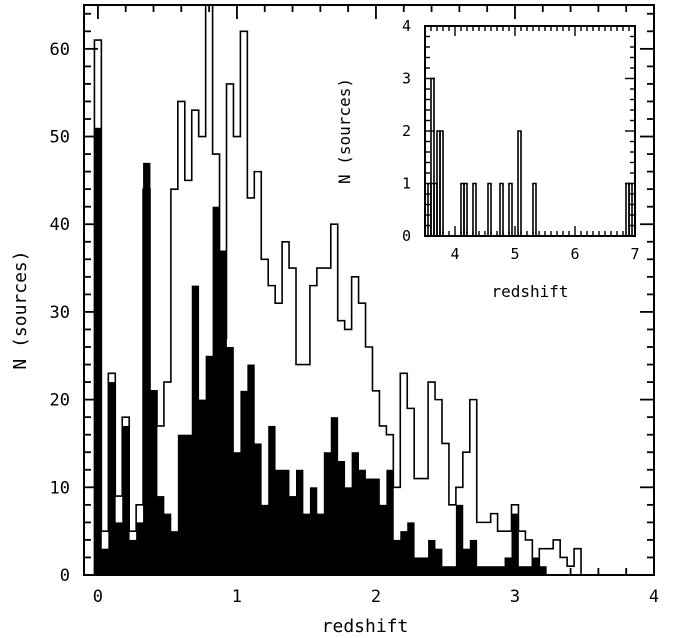  I want to click on y-axis-label: N (sources), so click(20, 309).